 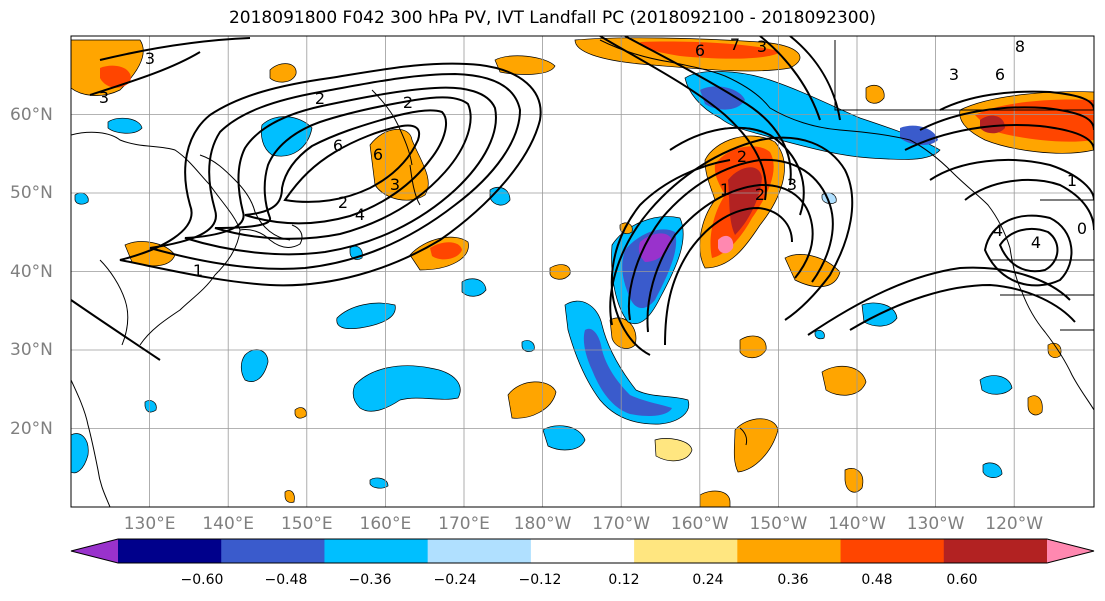 I want to click on lon-label: 170°E, so click(x=464, y=524).